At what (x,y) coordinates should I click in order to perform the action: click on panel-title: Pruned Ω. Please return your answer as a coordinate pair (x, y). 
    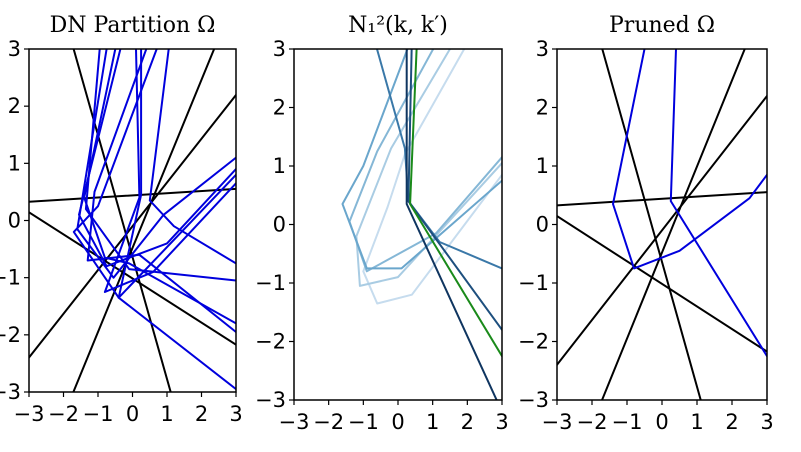
    Looking at the image, I should click on (662, 25).